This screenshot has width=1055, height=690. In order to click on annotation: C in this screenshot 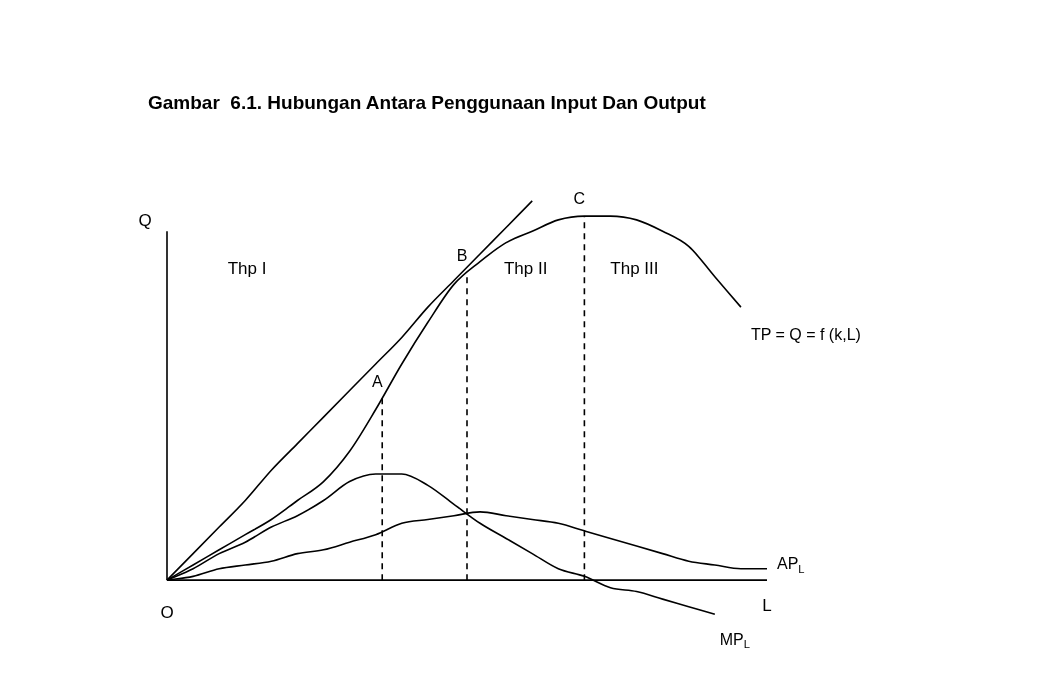, I will do `click(579, 199)`.